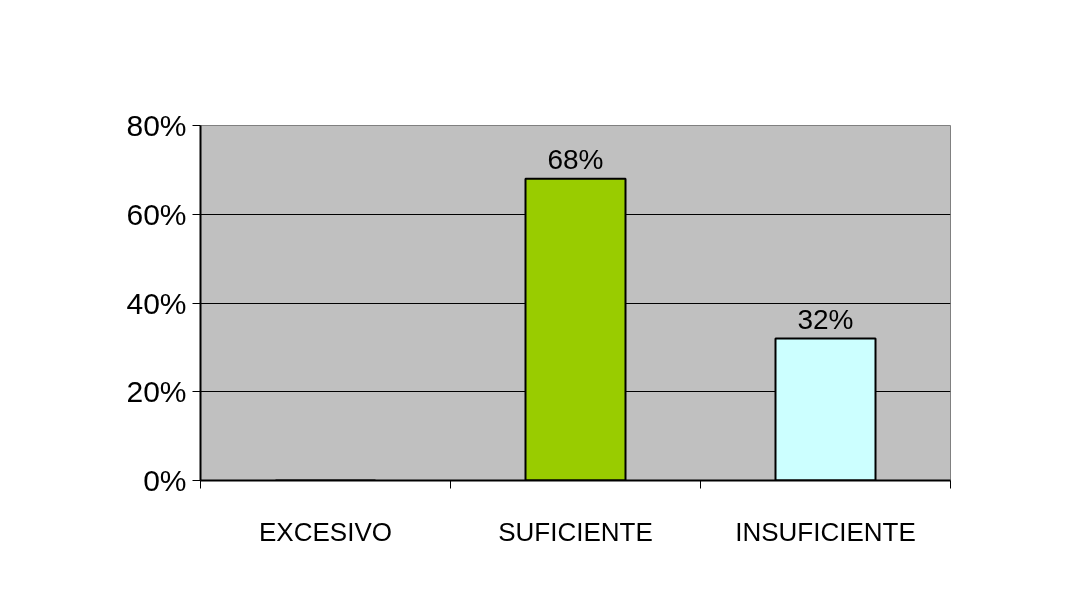 The height and width of the screenshot is (591, 1066). Describe the element at coordinates (156, 303) in the screenshot. I see `y-tick-label: 40%` at that location.